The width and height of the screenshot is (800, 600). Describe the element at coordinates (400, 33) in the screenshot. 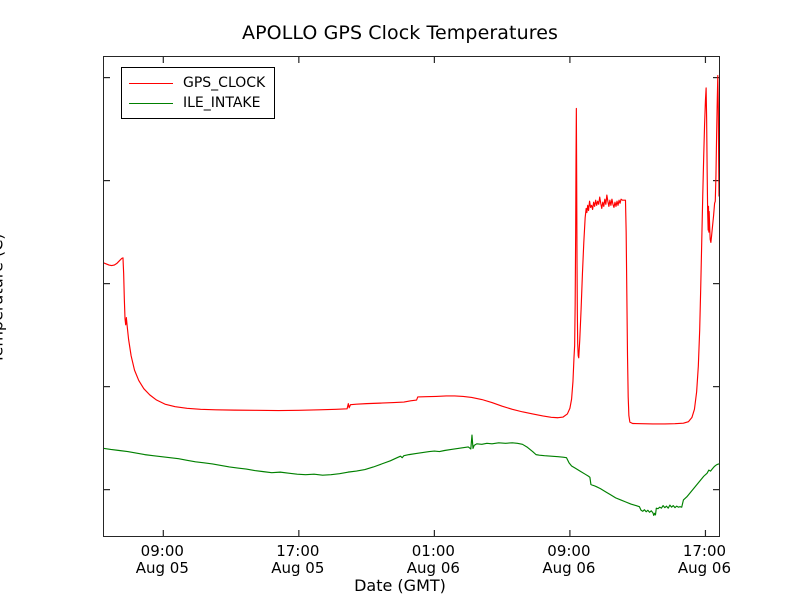

I see `chart-title: APOLLO GPS Clock Temperatures` at that location.